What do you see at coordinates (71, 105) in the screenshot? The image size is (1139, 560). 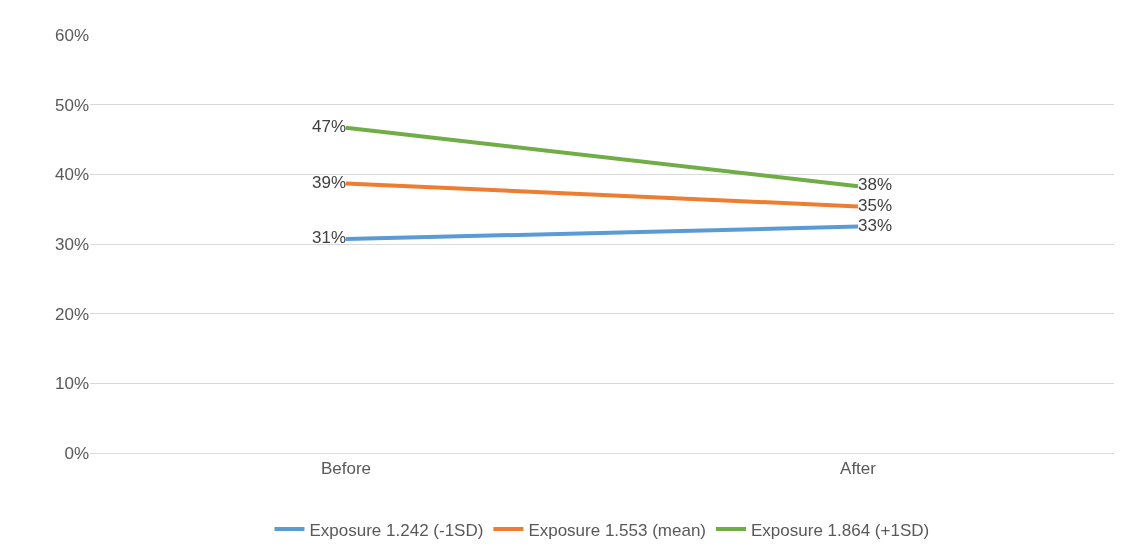 I see `y-tick-label: 50%` at bounding box center [71, 105].